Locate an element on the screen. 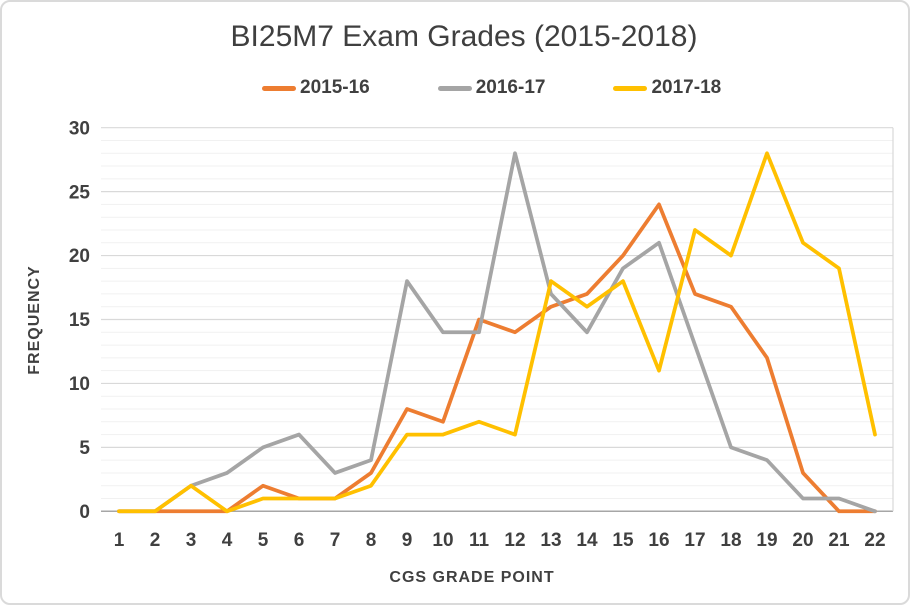  x-tick-label: 14 is located at coordinates (587, 540).